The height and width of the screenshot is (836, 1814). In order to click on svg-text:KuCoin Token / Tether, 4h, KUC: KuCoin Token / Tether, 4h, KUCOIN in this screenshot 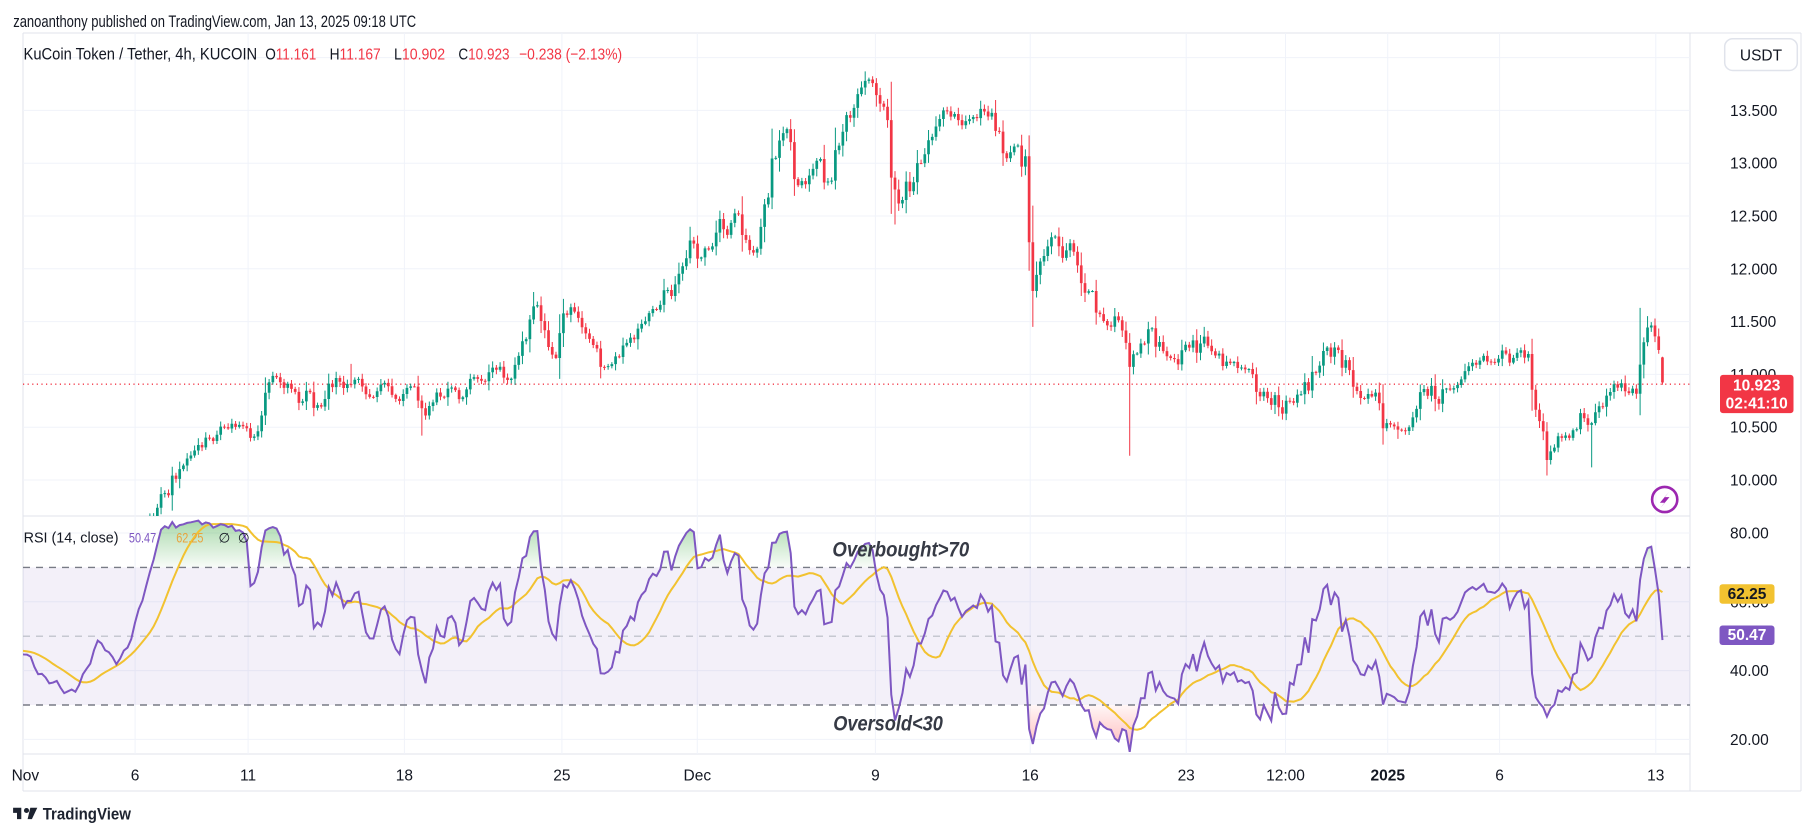, I will do `click(141, 54)`.